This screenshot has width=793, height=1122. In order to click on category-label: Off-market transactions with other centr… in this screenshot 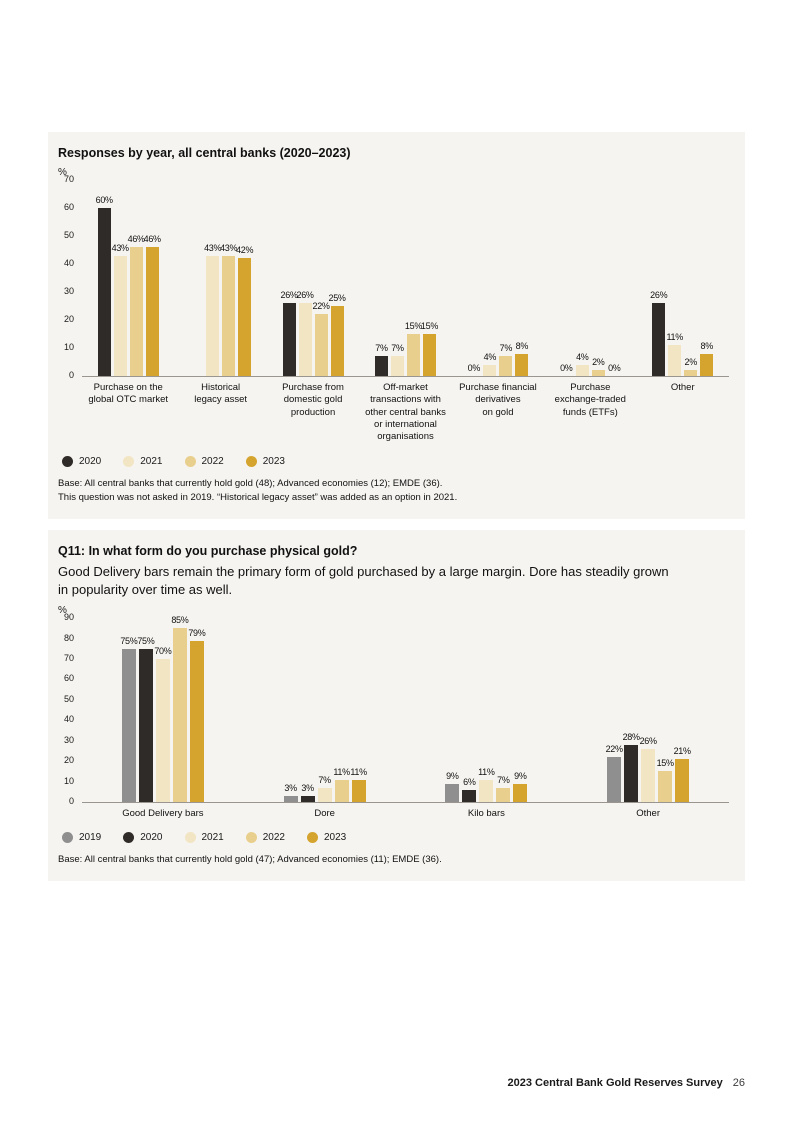, I will do `click(405, 412)`.